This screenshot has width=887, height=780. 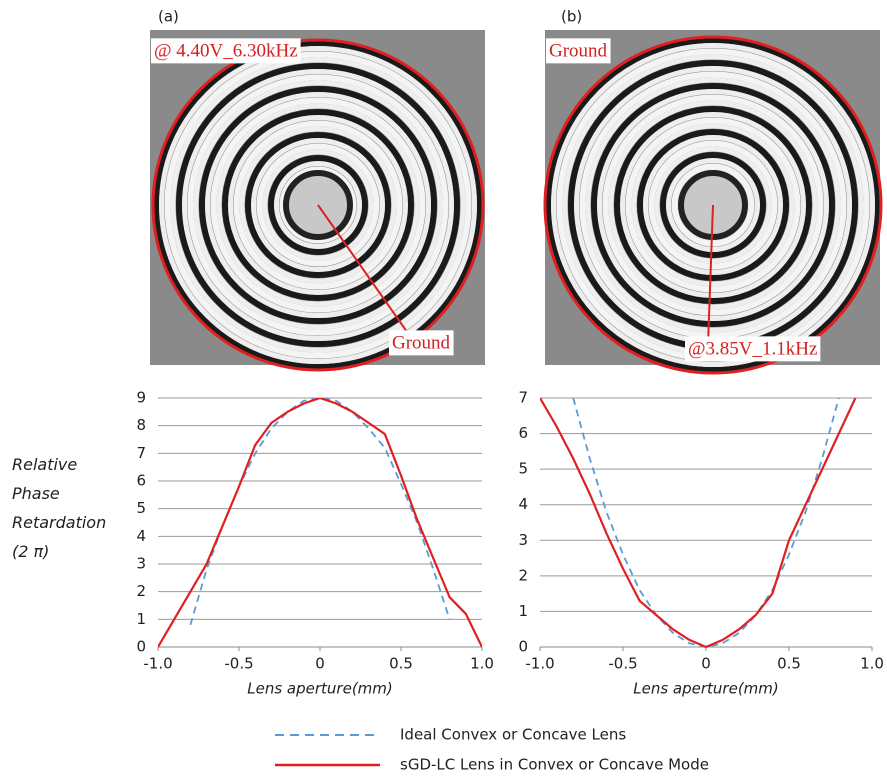 What do you see at coordinates (141, 425) in the screenshot?
I see `y-tick-label: 8` at bounding box center [141, 425].